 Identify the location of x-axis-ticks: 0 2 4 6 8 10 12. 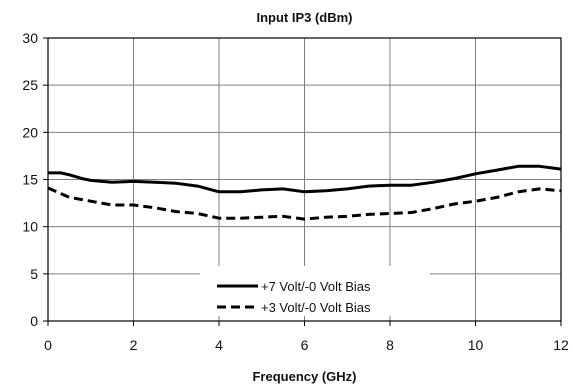
(306, 337).